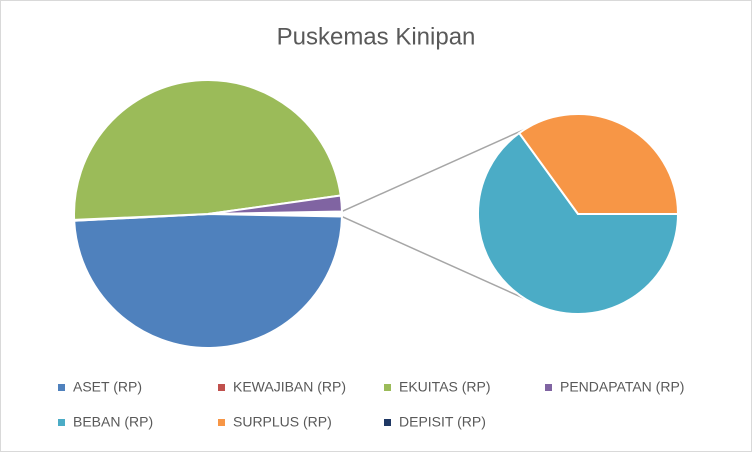 Image resolution: width=752 pixels, height=452 pixels. What do you see at coordinates (282, 422) in the screenshot?
I see `legend-label: SURPLUS (RP)` at bounding box center [282, 422].